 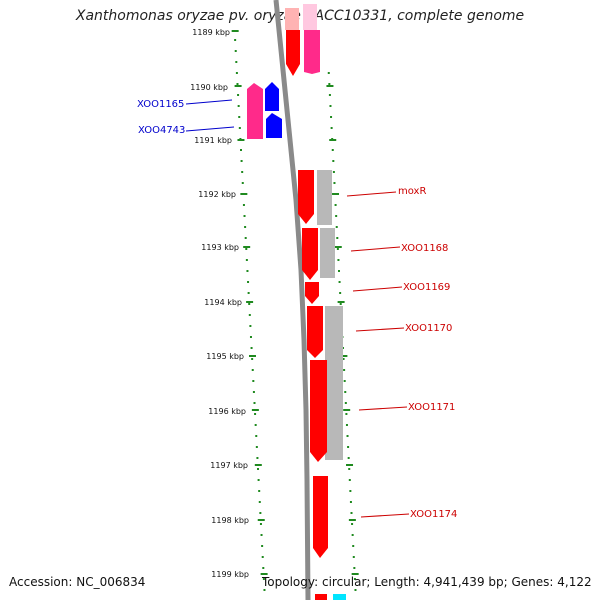 What do you see at coordinates (209, 87) in the screenshot?
I see `scale-label: 1190 kbp` at bounding box center [209, 87].